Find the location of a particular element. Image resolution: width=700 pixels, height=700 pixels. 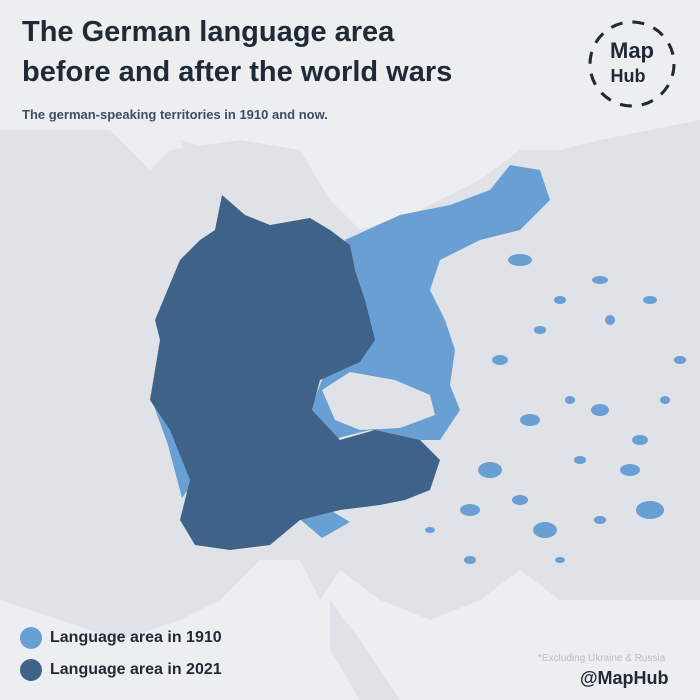

legend-item: Language area in 1910 is located at coordinates (121, 638).